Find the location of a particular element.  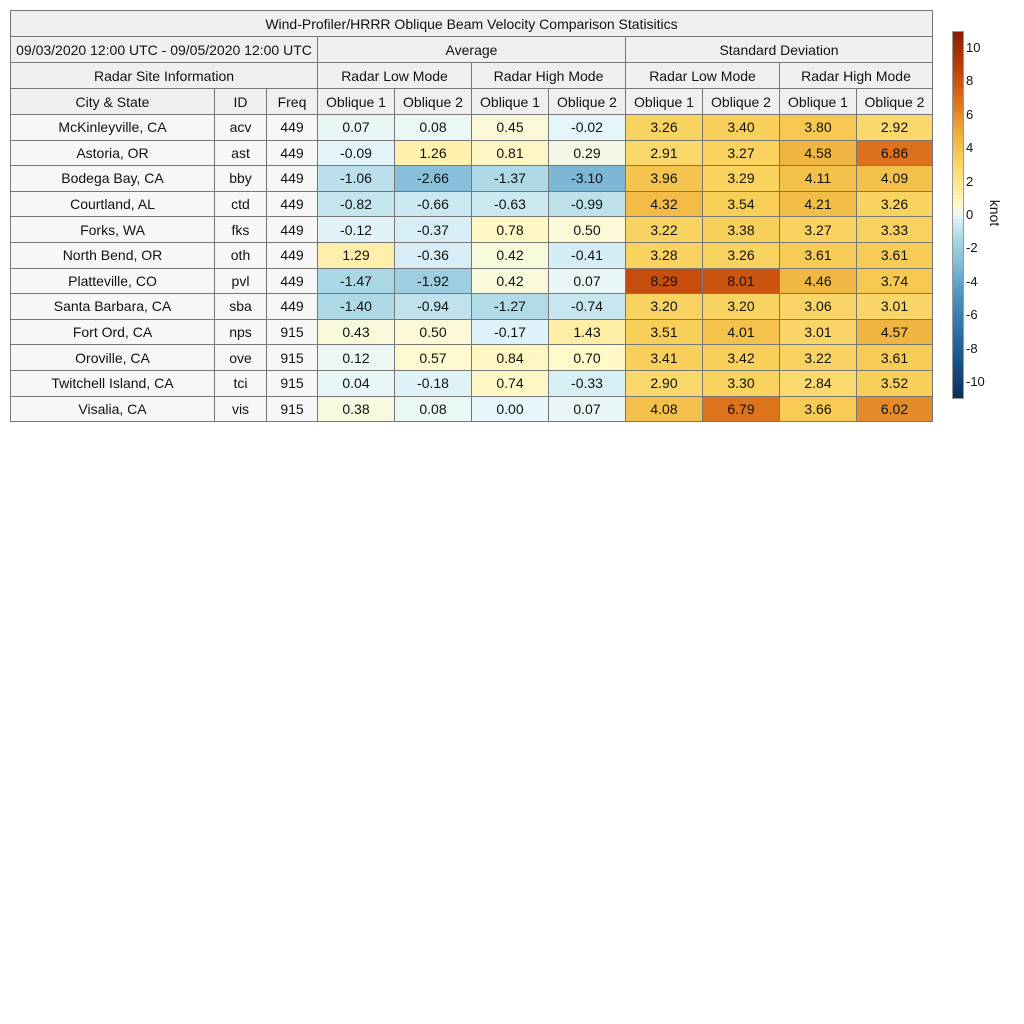

colorbar-tick-label: -6 is located at coordinates (972, 315).